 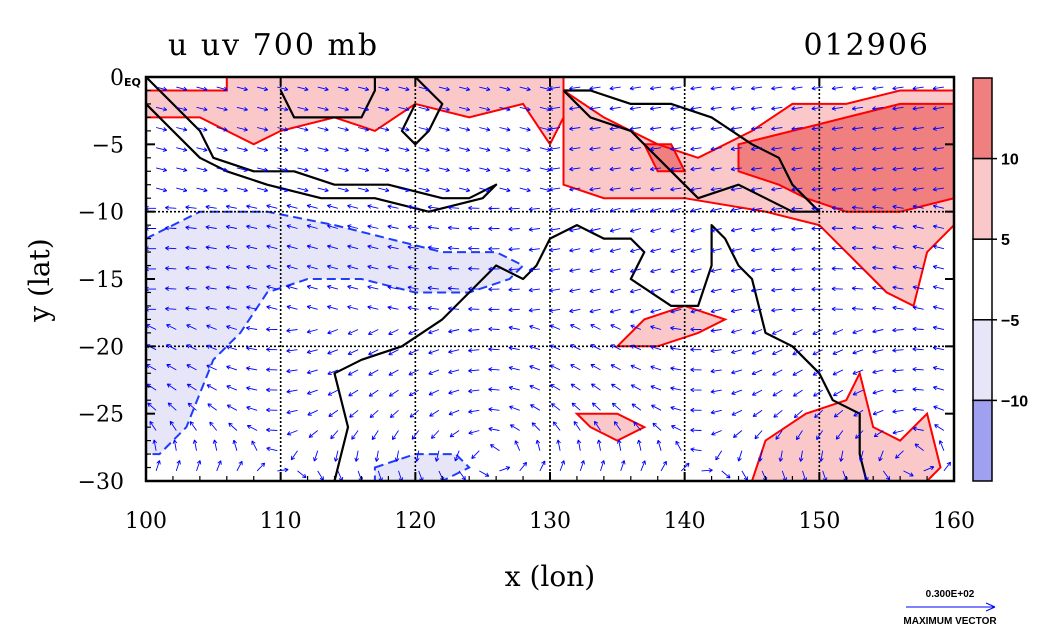 What do you see at coordinates (950, 621) in the screenshot?
I see `max-vector-caption: MAXIMUM VECTOR` at bounding box center [950, 621].